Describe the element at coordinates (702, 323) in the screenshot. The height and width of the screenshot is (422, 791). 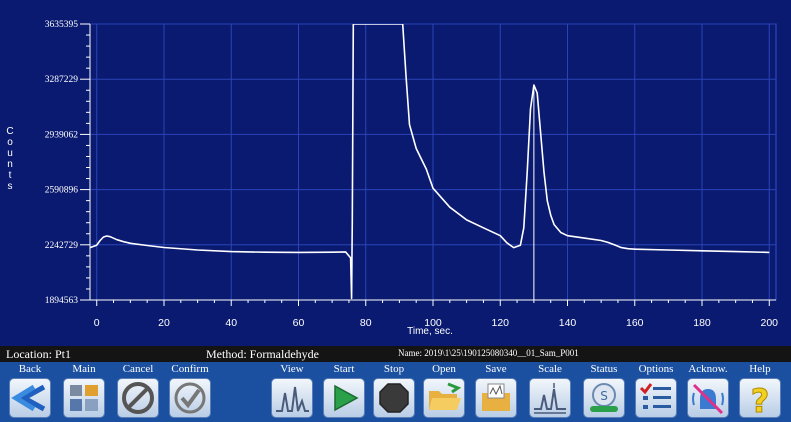
I see `x-tick-label: 180` at that location.